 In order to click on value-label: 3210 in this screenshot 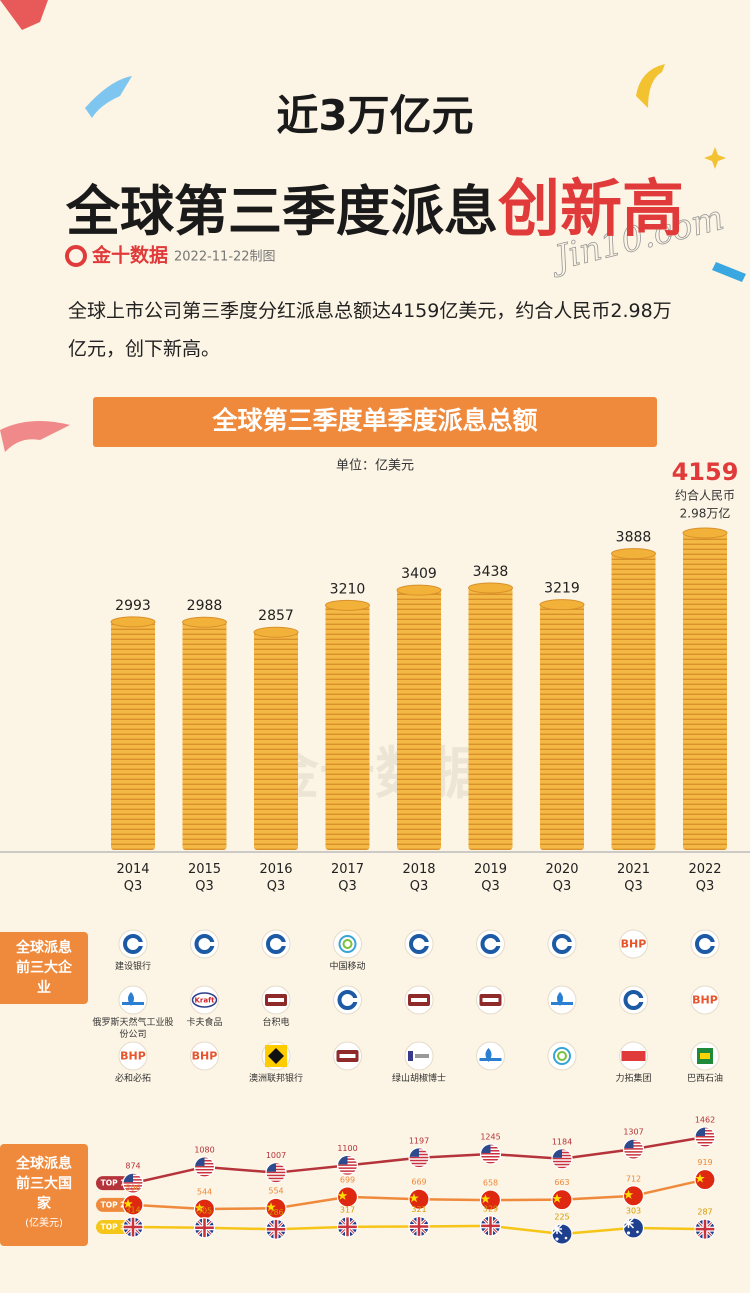, I will do `click(348, 589)`.